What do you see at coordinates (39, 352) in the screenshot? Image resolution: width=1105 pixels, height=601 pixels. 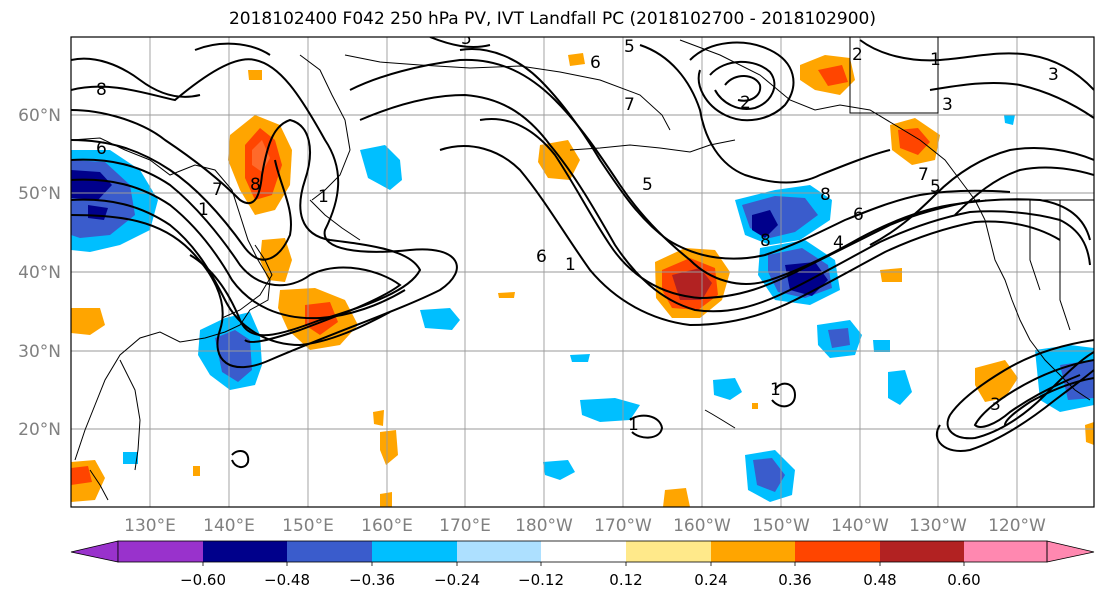 I see `lat-label: 30°N` at bounding box center [39, 352].